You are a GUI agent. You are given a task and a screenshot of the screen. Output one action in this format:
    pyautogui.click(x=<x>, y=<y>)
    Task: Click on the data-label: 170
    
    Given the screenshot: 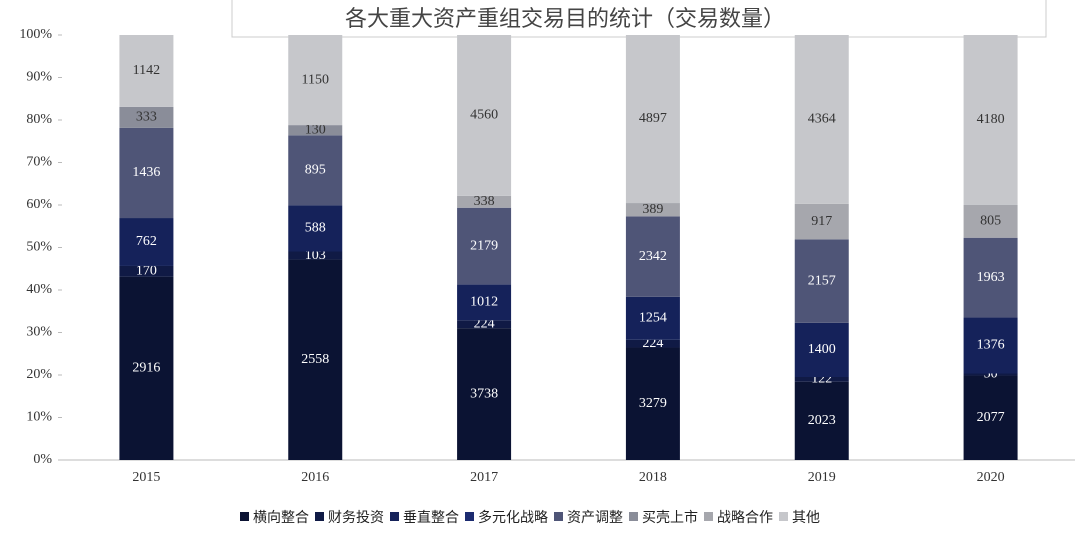 What is the action you would take?
    pyautogui.click(x=146, y=271)
    